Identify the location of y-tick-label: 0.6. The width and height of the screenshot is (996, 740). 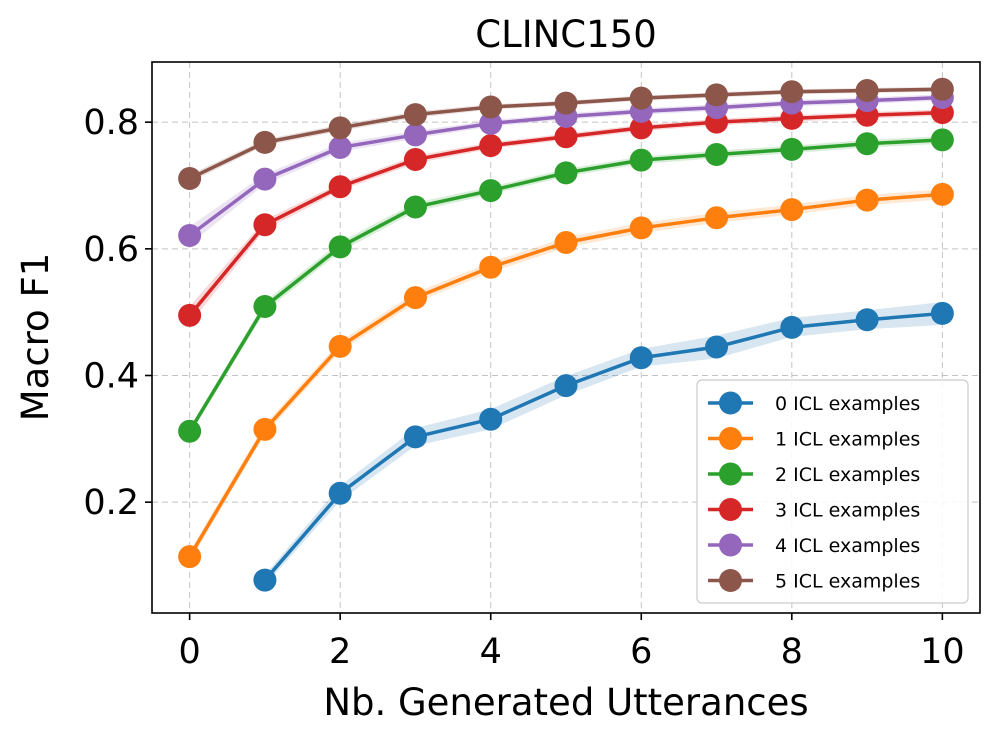
(111, 250).